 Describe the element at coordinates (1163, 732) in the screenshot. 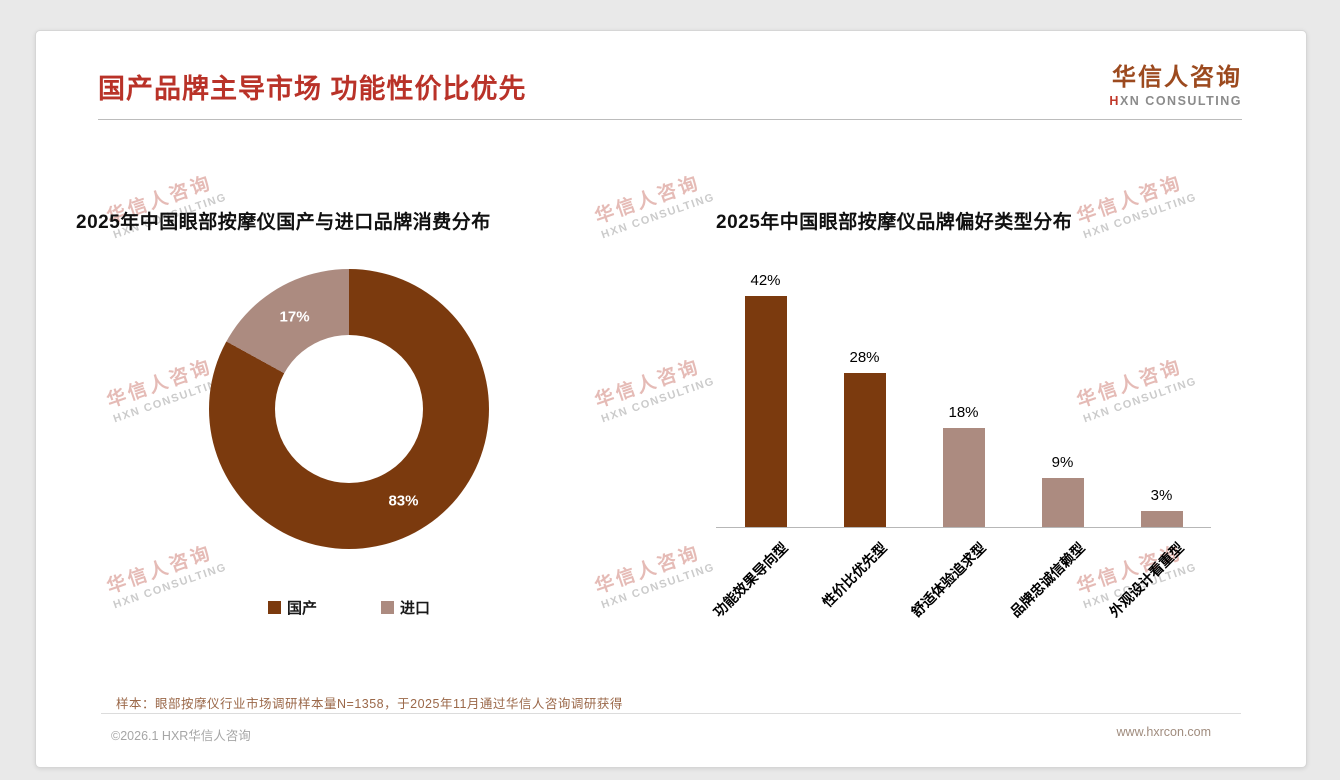

I see `footer-website: www.hxrcon.com` at that location.